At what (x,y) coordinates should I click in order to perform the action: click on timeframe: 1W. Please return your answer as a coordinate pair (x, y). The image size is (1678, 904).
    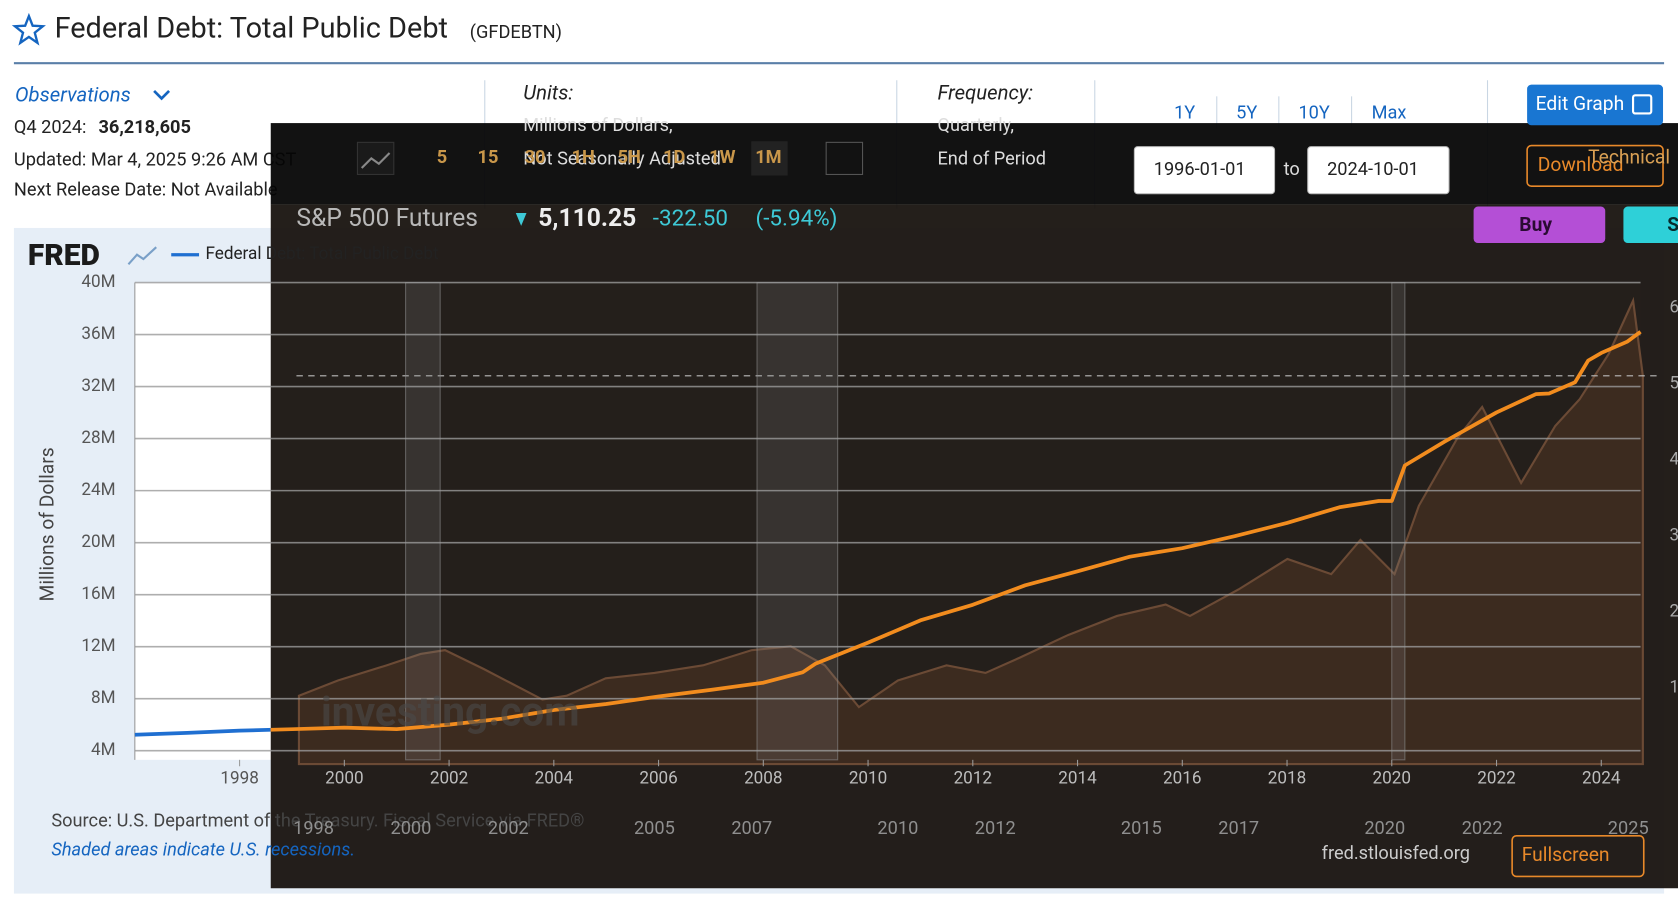
    Looking at the image, I should click on (722, 157).